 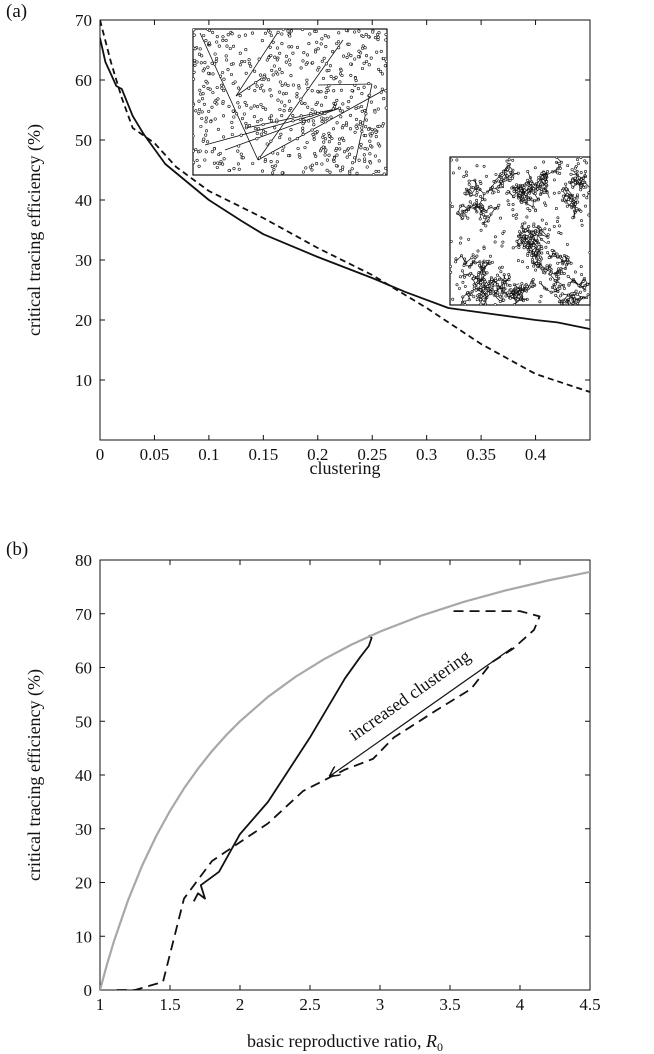 What do you see at coordinates (155, 454) in the screenshot?
I see `panel-a-xtick-label: 0.05` at bounding box center [155, 454].